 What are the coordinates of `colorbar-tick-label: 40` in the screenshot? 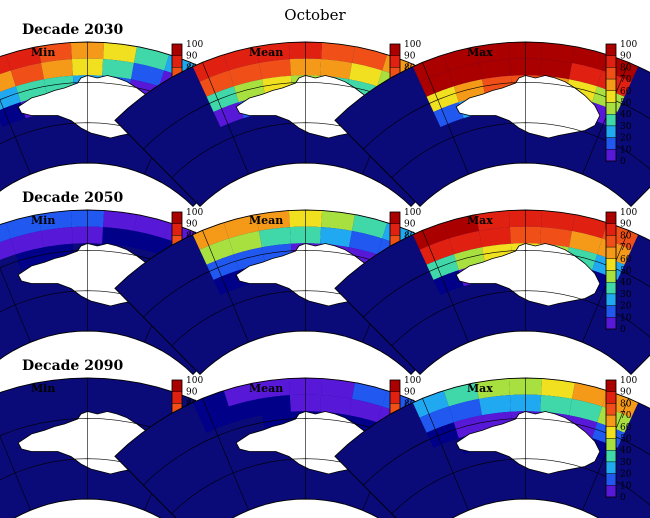 It's located at (626, 451).